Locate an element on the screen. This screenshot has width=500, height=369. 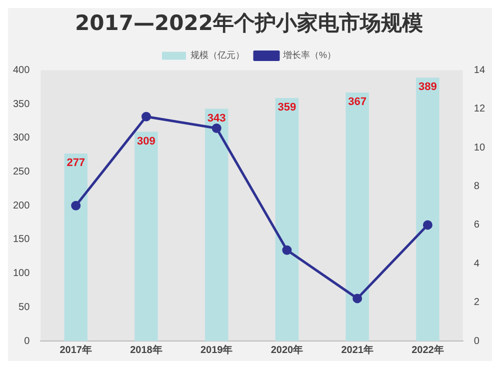
y2-tick-label: 8 is located at coordinates (477, 186).